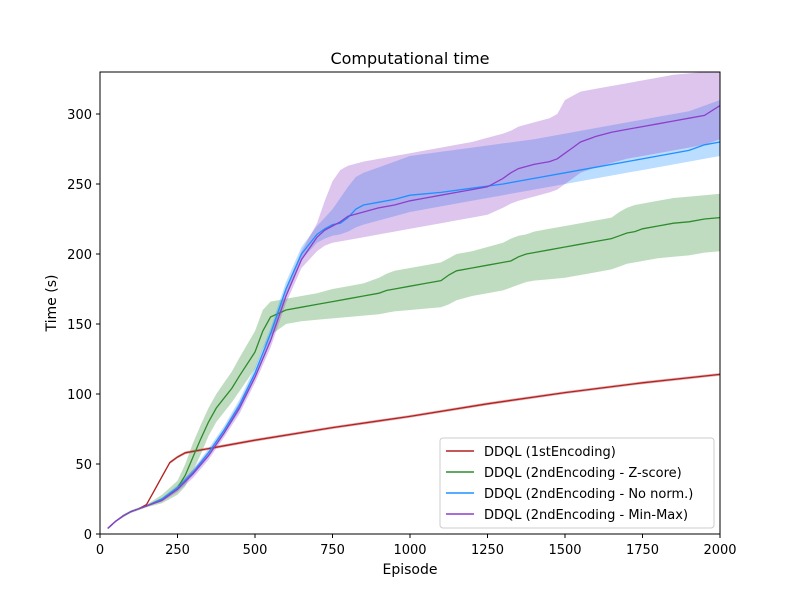 This screenshot has height=604, width=800. I want to click on legend-label: DDQL (2ndEncoding - Z-score), so click(583, 473).